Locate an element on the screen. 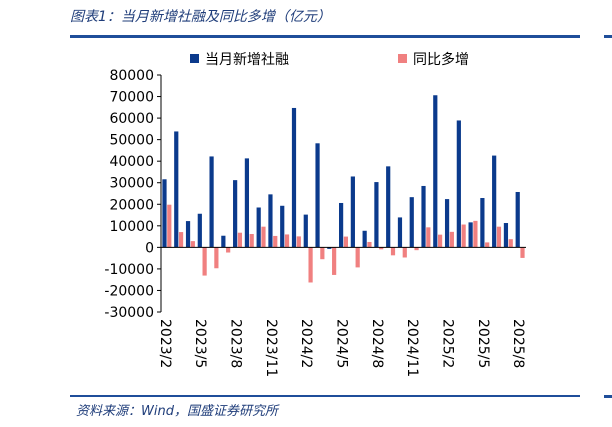  legend-label-primary: 当月新增社融 is located at coordinates (247, 60).